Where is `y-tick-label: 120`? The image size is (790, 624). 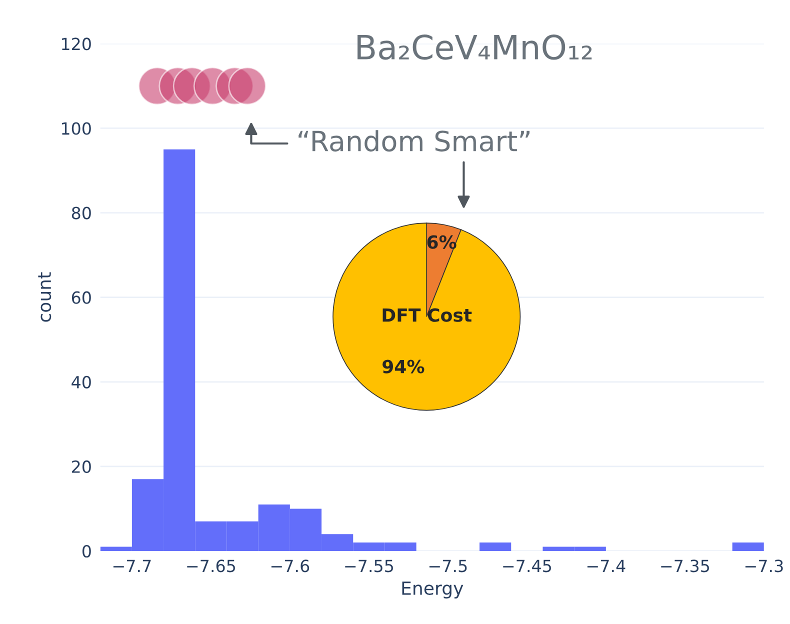 y-tick-label: 120 is located at coordinates (76, 44).